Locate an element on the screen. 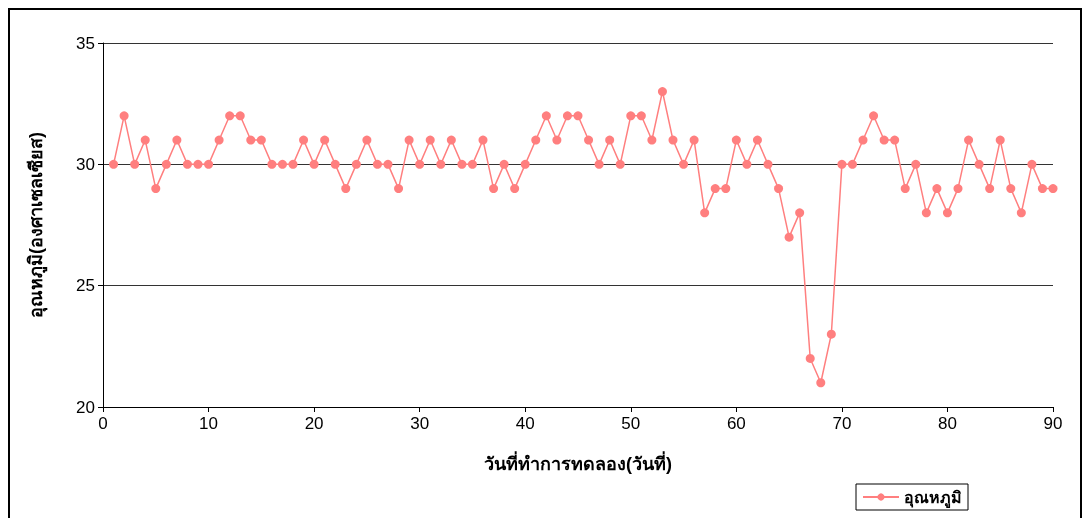 This screenshot has width=1086, height=518. x-tick-label: 60 is located at coordinates (736, 423).